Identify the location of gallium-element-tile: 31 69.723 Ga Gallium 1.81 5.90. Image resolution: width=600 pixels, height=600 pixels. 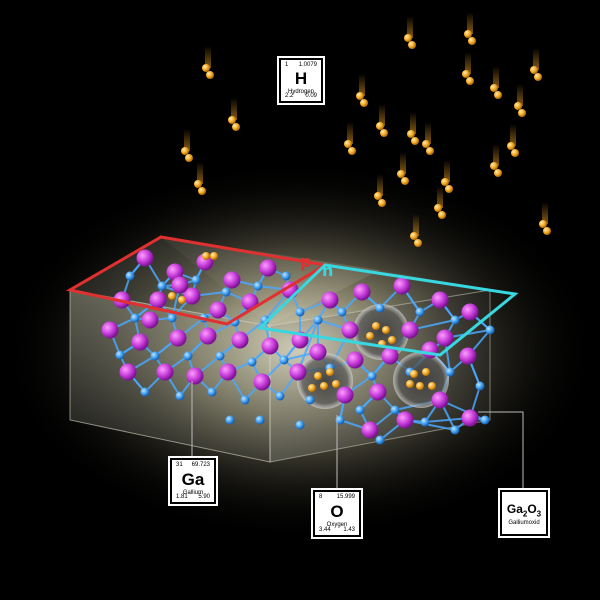
(193, 481).